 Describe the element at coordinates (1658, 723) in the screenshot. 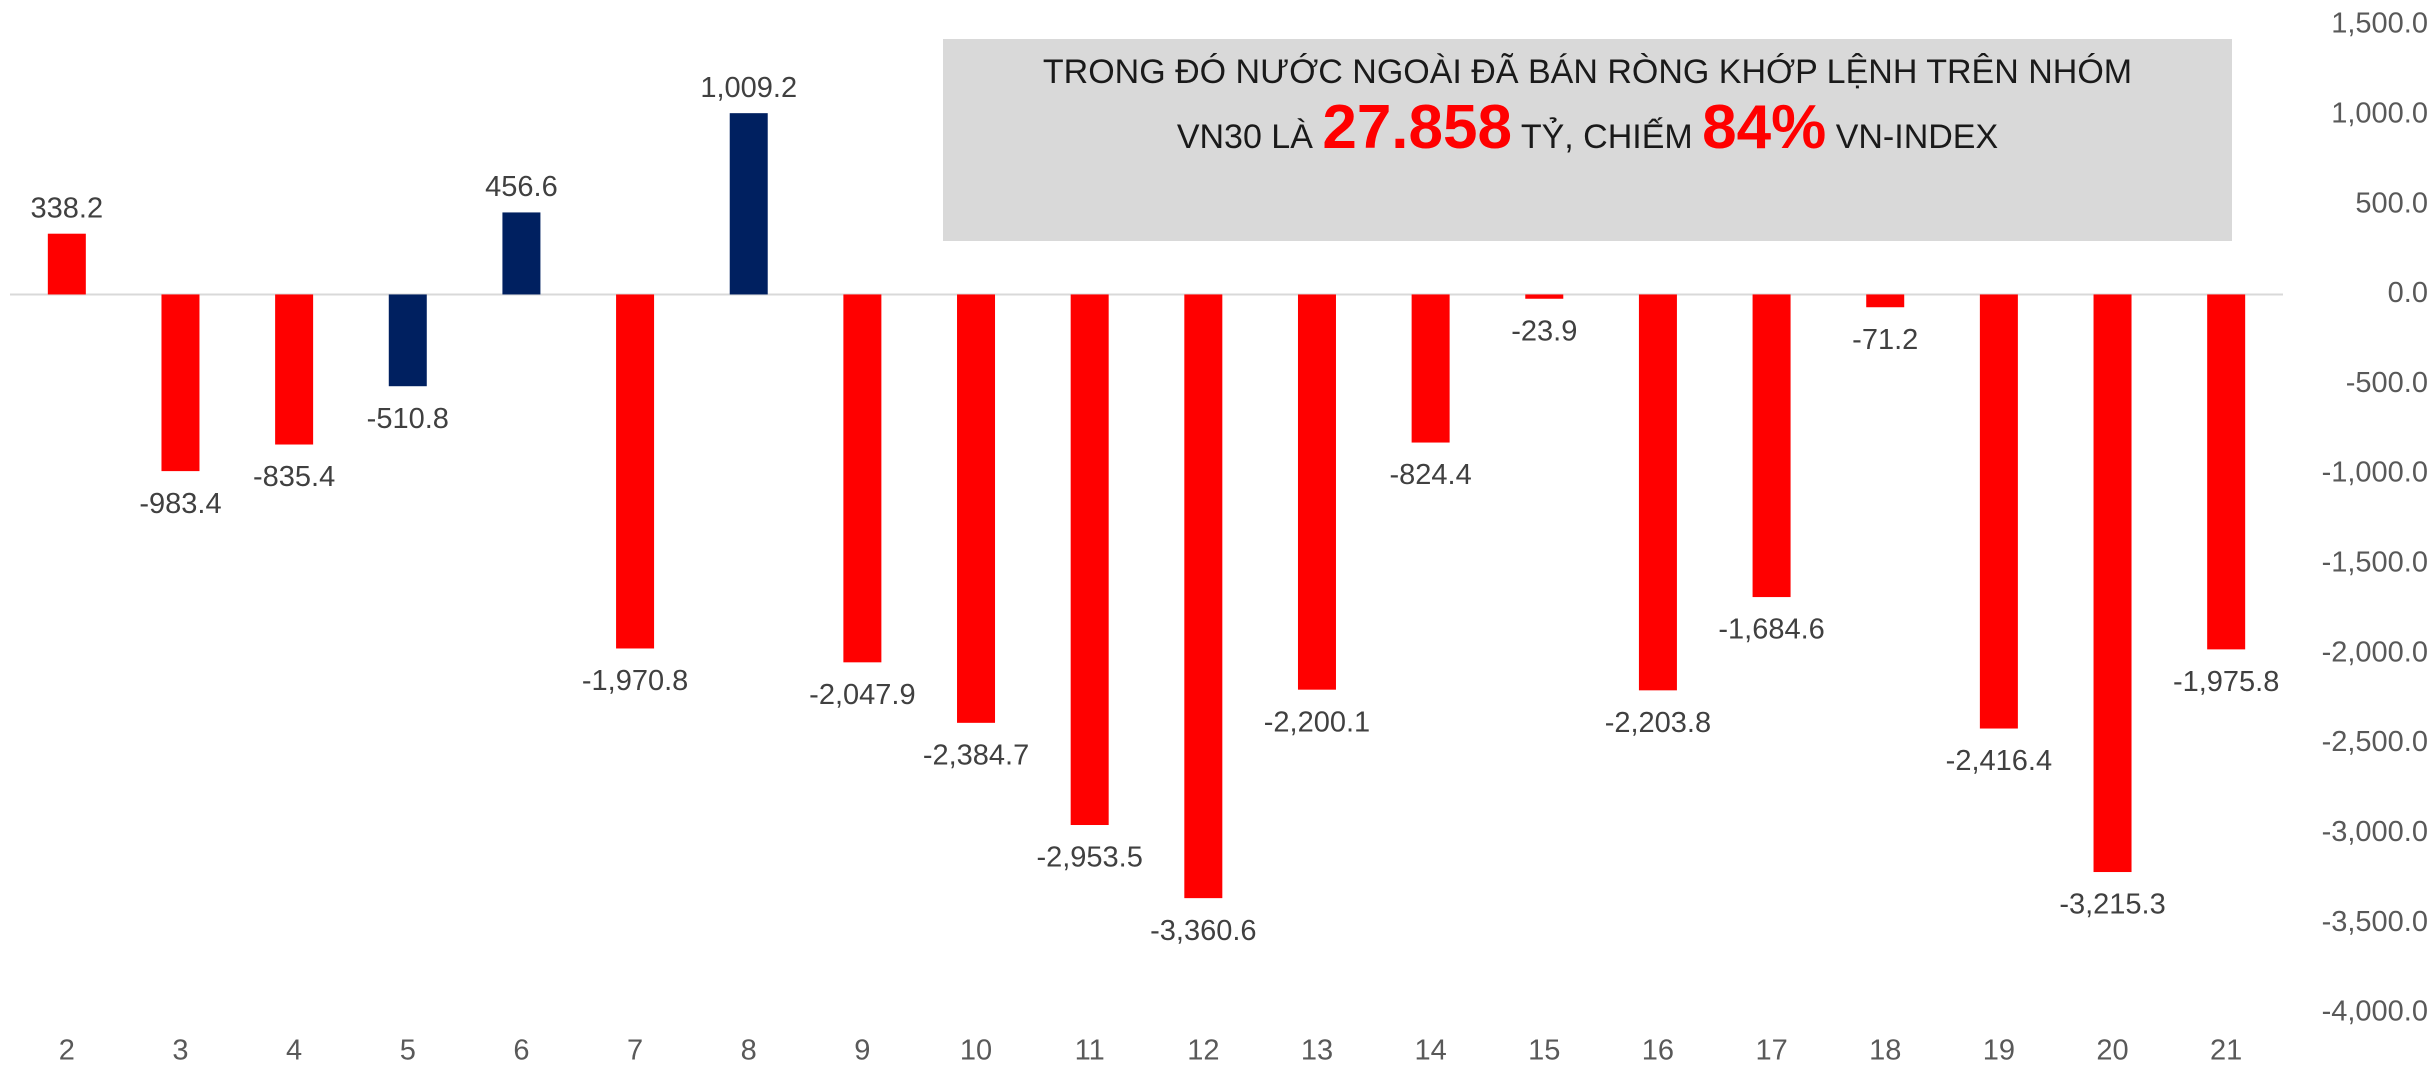

I see `data-label: -2,203.8` at that location.